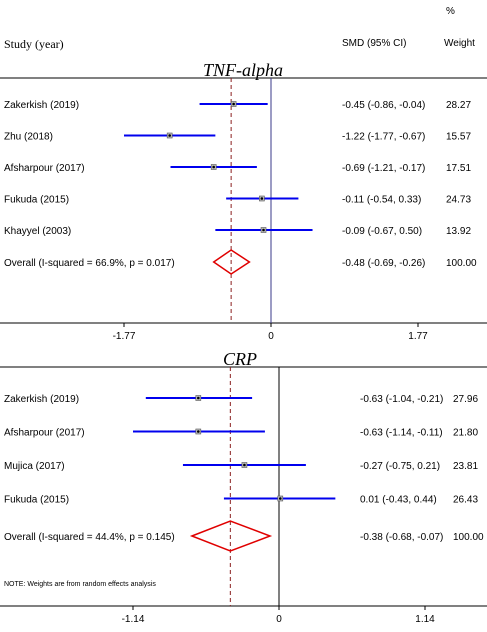 The height and width of the screenshot is (632, 487). Describe the element at coordinates (37, 231) in the screenshot. I see `study-label: Khayyel (2003)` at that location.